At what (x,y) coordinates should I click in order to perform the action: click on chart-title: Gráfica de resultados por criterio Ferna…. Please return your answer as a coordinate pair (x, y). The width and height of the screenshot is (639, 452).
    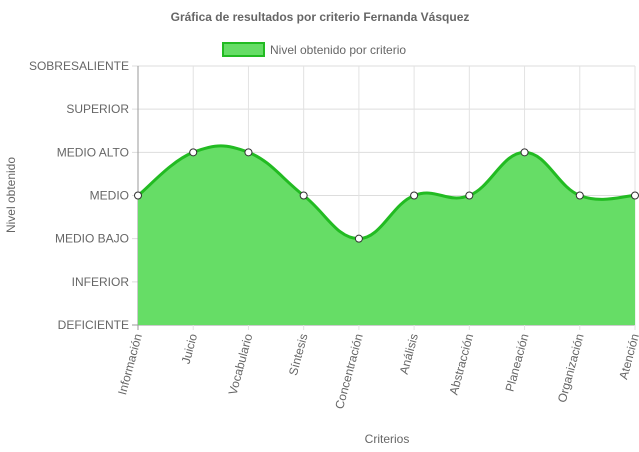
    Looking at the image, I should click on (320, 17).